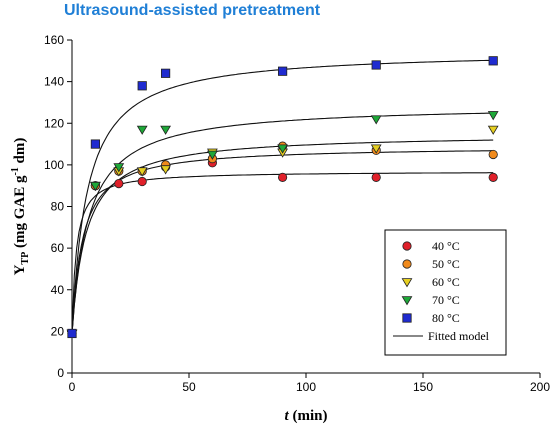  What do you see at coordinates (459, 336) in the screenshot?
I see `legend-label: Fitted model` at bounding box center [459, 336].